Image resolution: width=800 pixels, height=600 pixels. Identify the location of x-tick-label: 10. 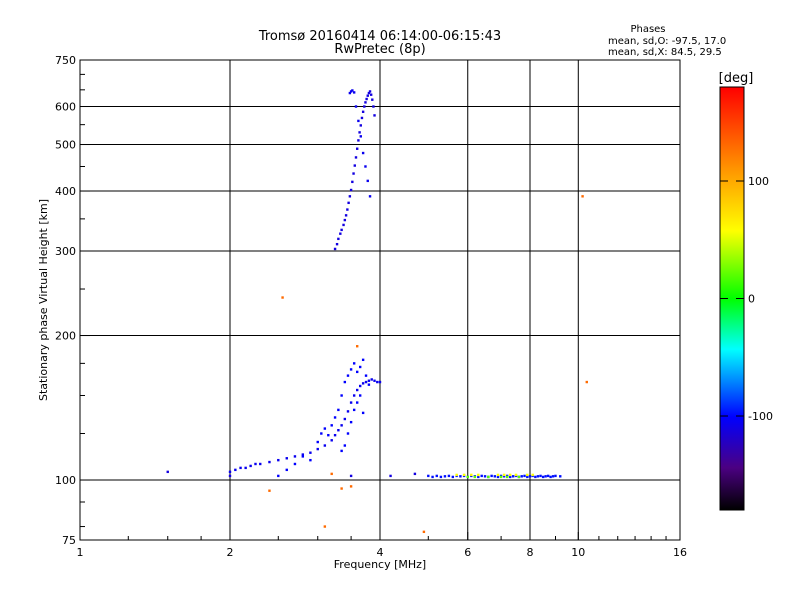
(578, 552).